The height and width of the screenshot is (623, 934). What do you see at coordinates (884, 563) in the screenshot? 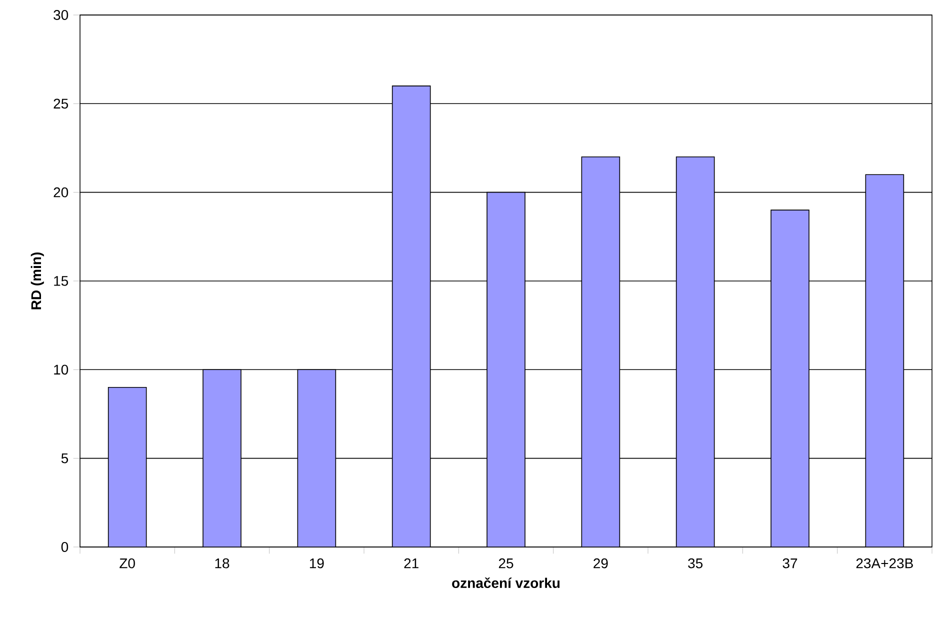
I see `x-tick-label: 23A+23B` at bounding box center [884, 563].